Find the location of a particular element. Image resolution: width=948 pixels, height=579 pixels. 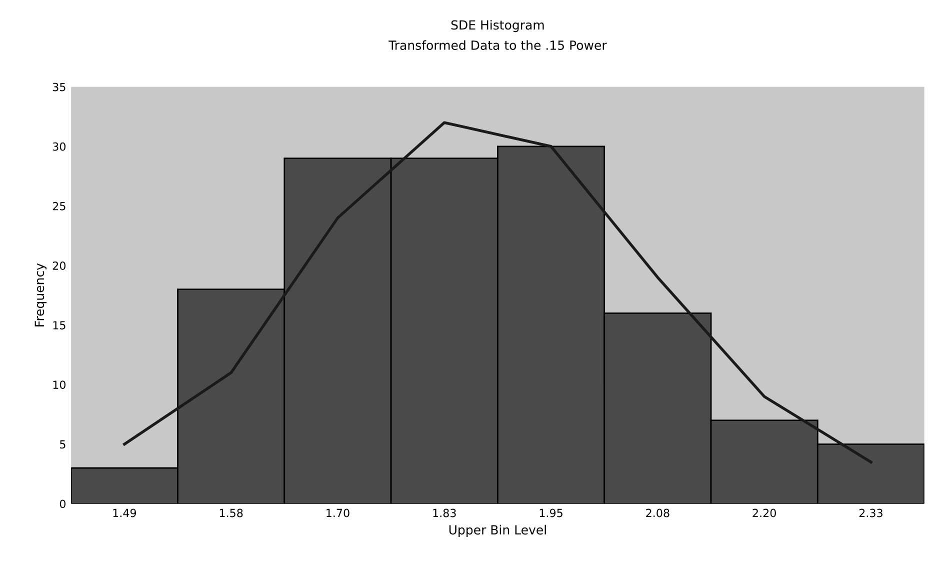

x-axis-title: Upper Bin Level is located at coordinates (497, 530).